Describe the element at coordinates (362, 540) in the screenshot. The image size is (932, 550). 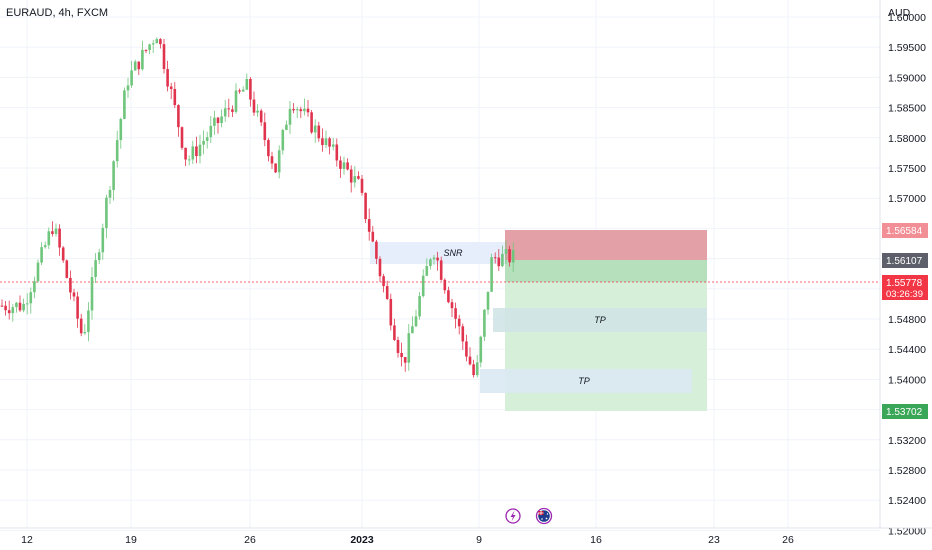
I see `time-label: 2023` at that location.